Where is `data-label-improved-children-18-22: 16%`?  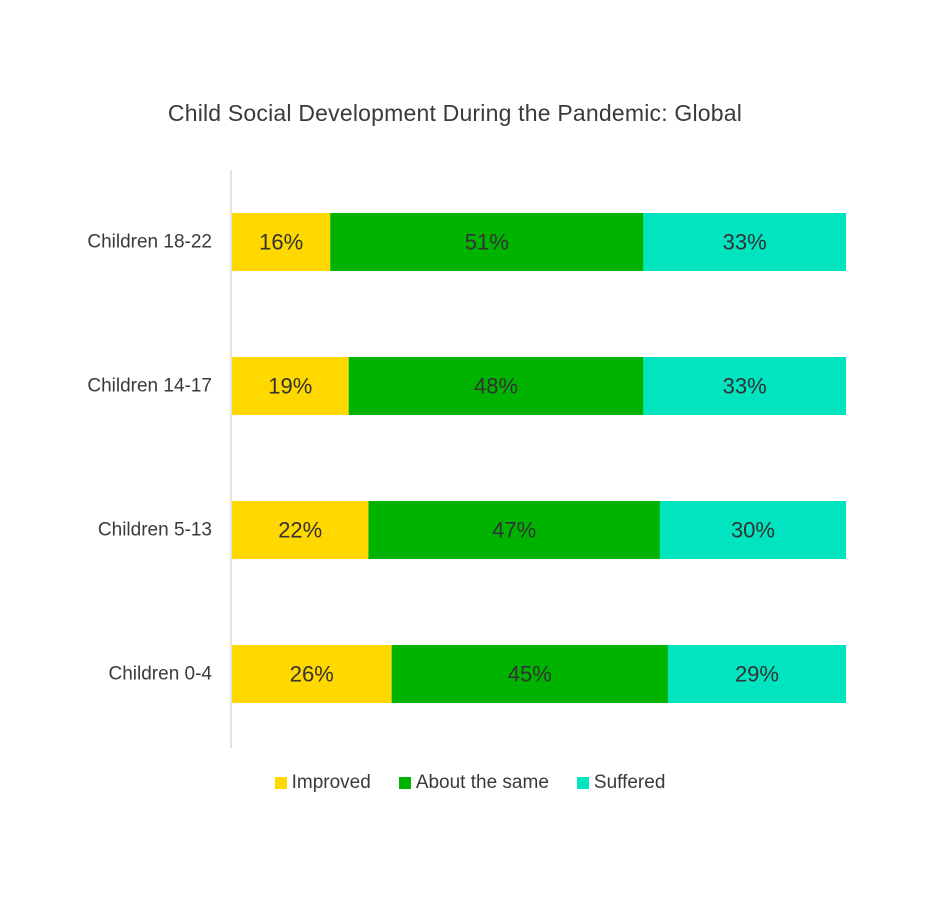
data-label-improved-children-18-22: 16% is located at coordinates (281, 242).